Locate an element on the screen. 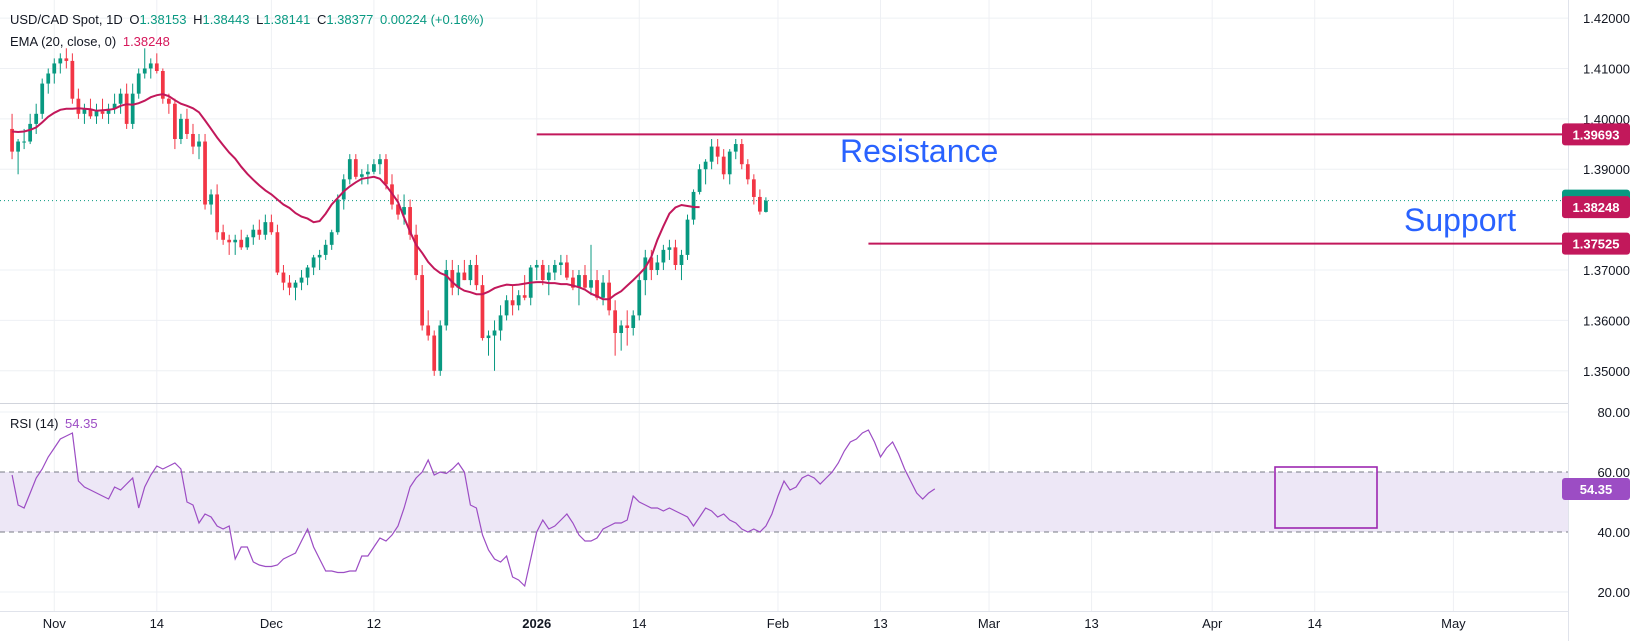  rsi-highlight-box is located at coordinates (1326, 497).